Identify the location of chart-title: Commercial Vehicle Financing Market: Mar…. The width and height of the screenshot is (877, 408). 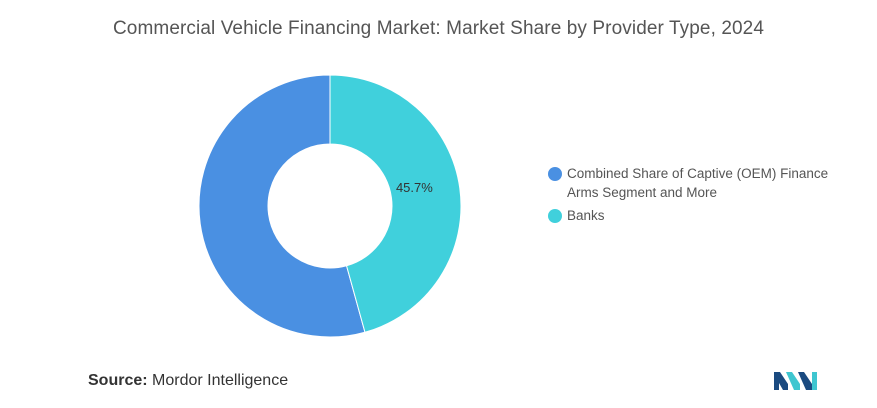
(438, 28).